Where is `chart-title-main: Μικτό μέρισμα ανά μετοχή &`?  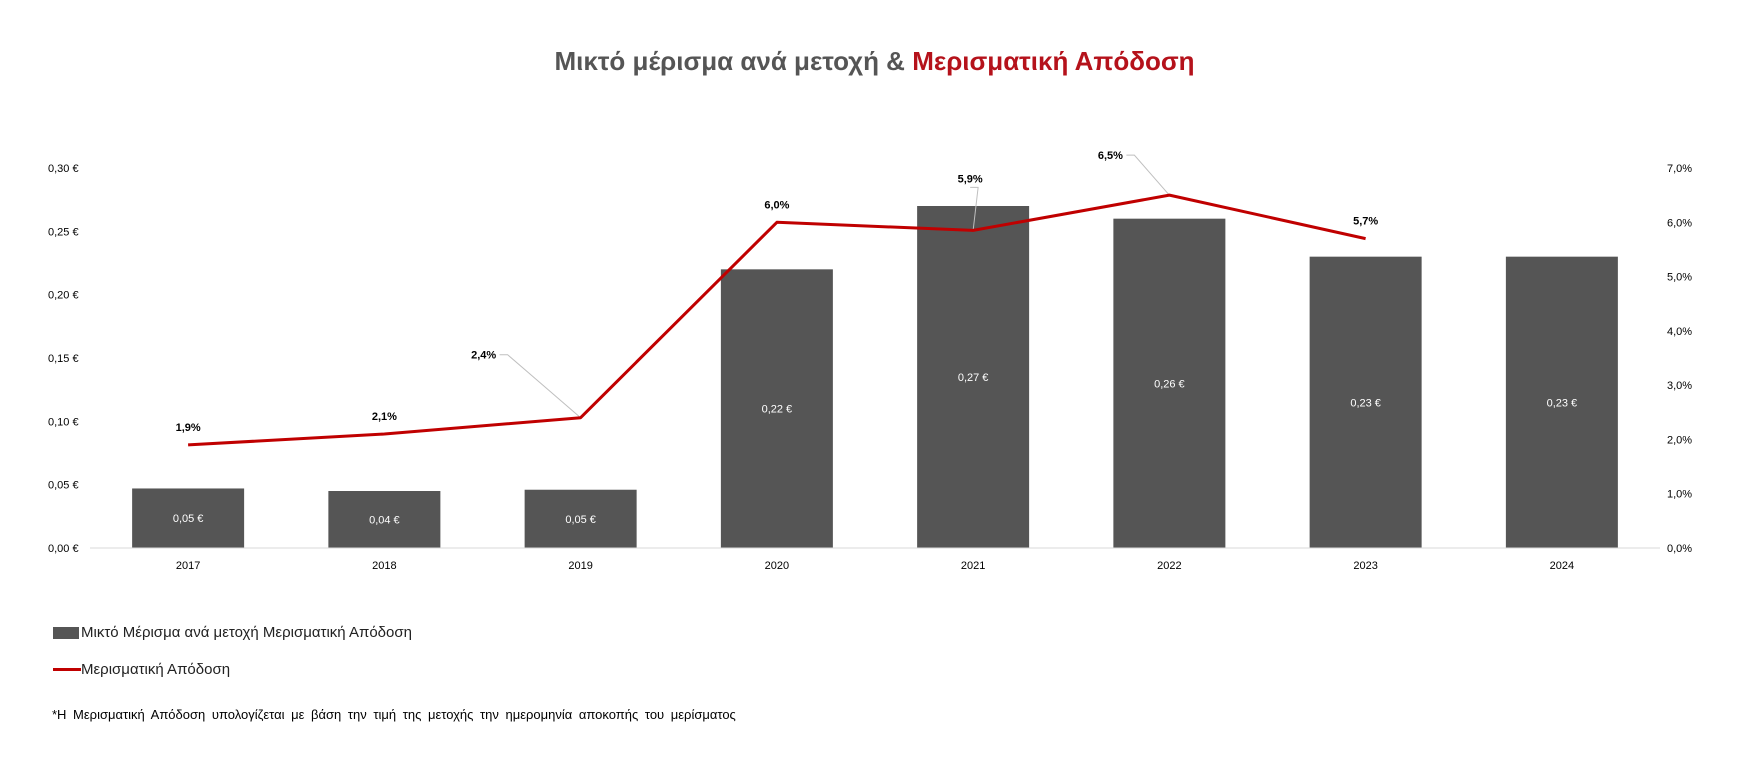 chart-title-main: Μικτό μέρισμα ανά μετοχή & is located at coordinates (729, 61).